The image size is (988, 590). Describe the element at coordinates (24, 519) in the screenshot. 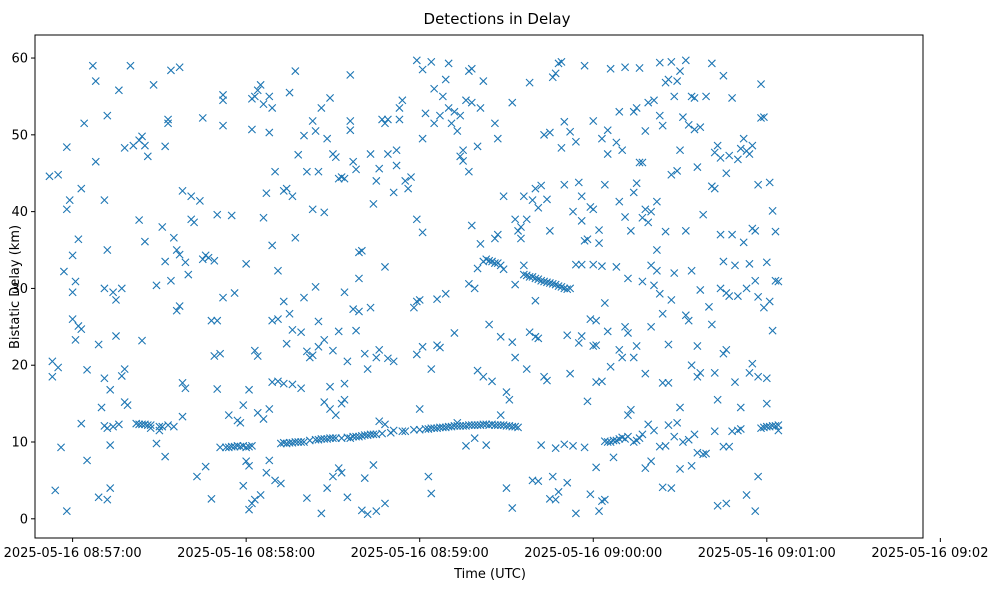

I see `y-tick-label: 0` at that location.